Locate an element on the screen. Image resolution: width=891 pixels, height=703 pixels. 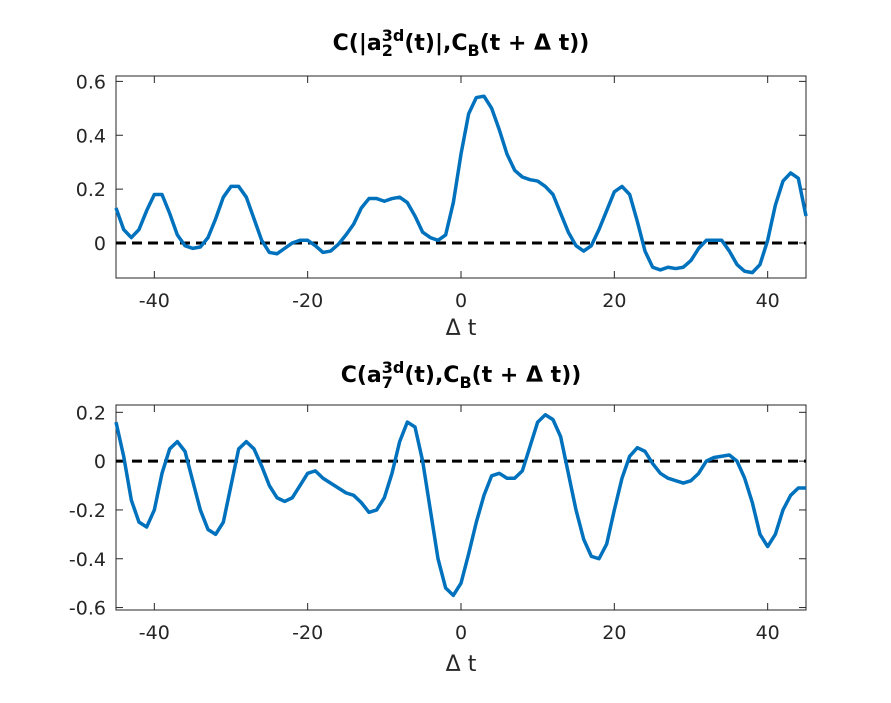
y-tick-label: -0.6 is located at coordinates (87, 609).